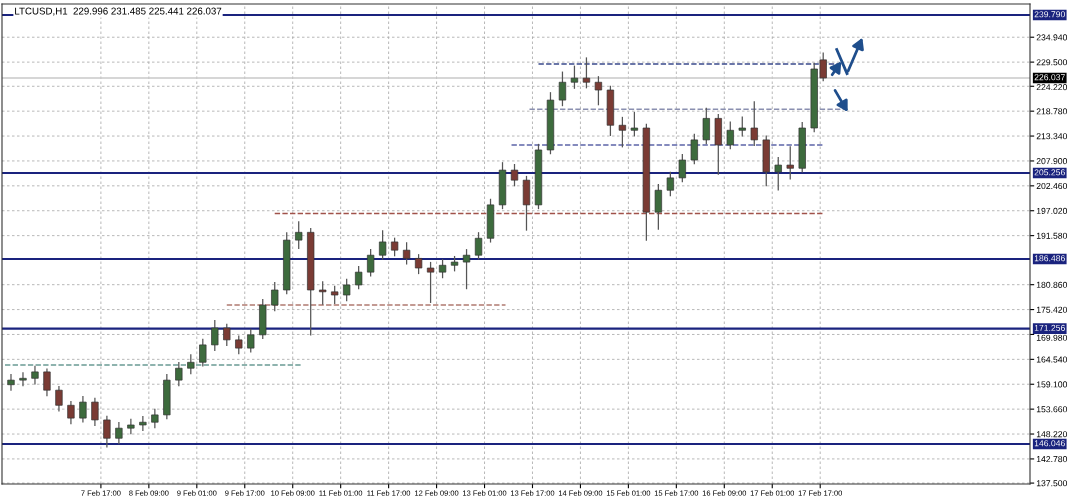  I want to click on ref-line-label: 186.486, so click(1049, 258).